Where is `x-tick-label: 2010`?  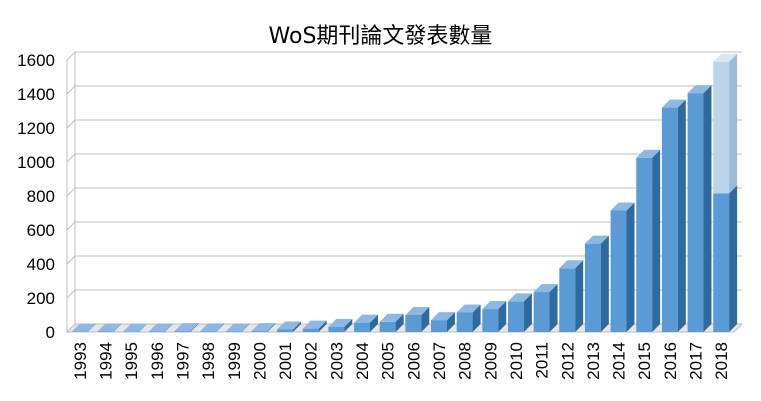
x-tick-label: 2010 is located at coordinates (516, 361).